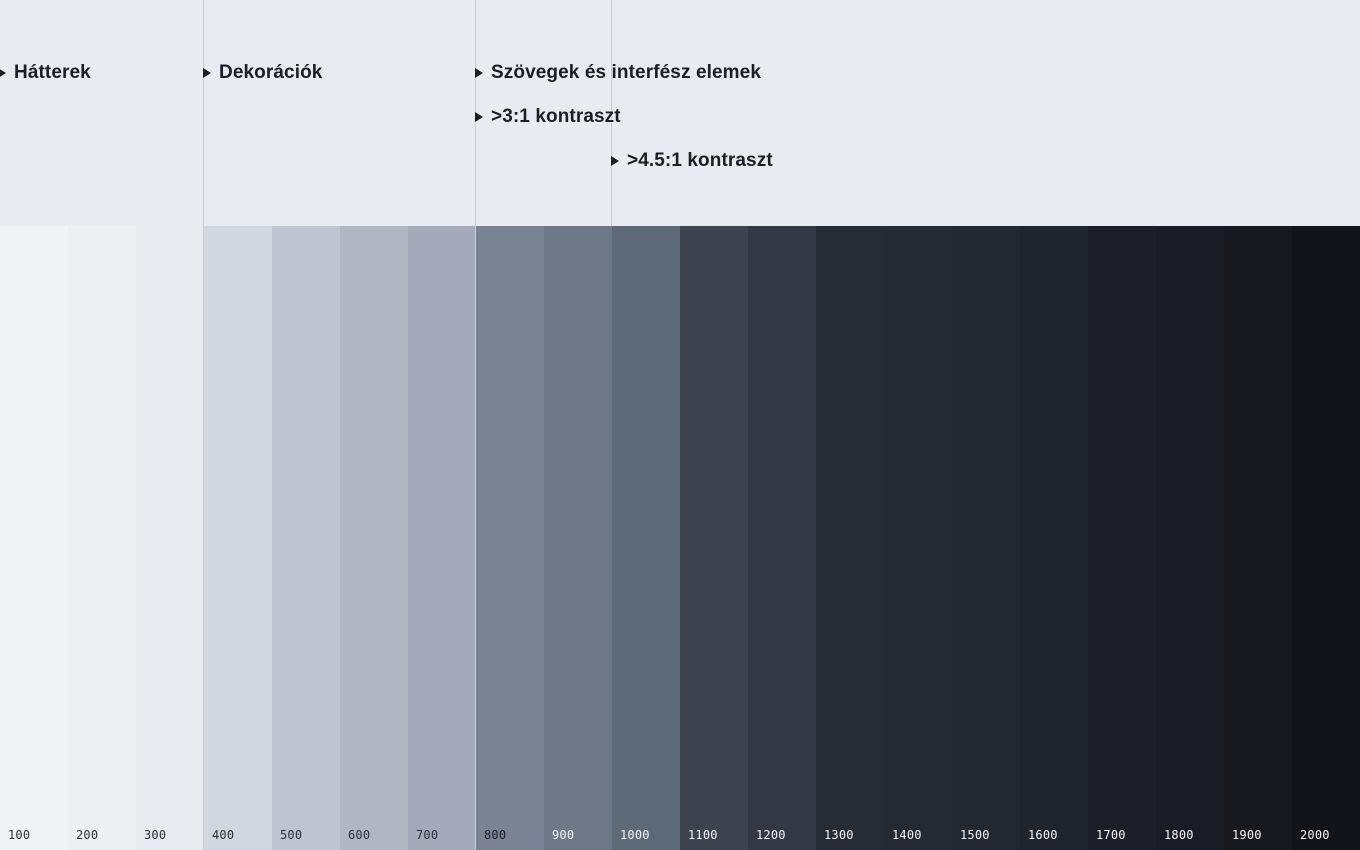 The width and height of the screenshot is (1360, 850). Describe the element at coordinates (578, 538) in the screenshot. I see `swatch-900: 900` at that location.